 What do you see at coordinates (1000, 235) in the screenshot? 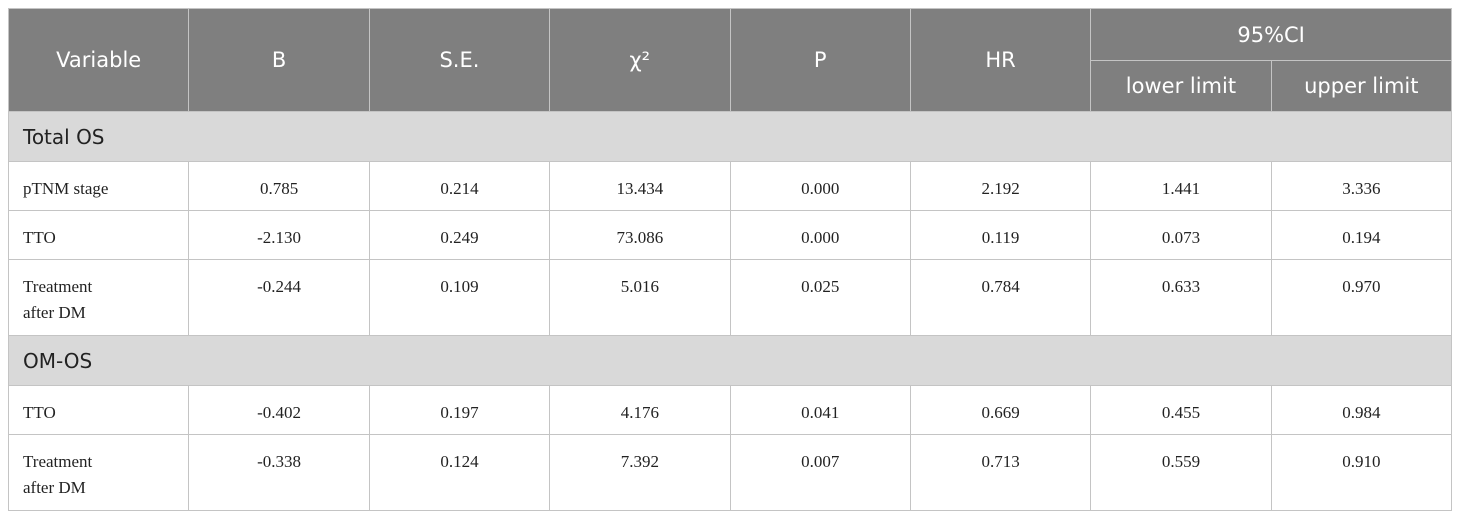
I see `value-cell: 0.119` at bounding box center [1000, 235].